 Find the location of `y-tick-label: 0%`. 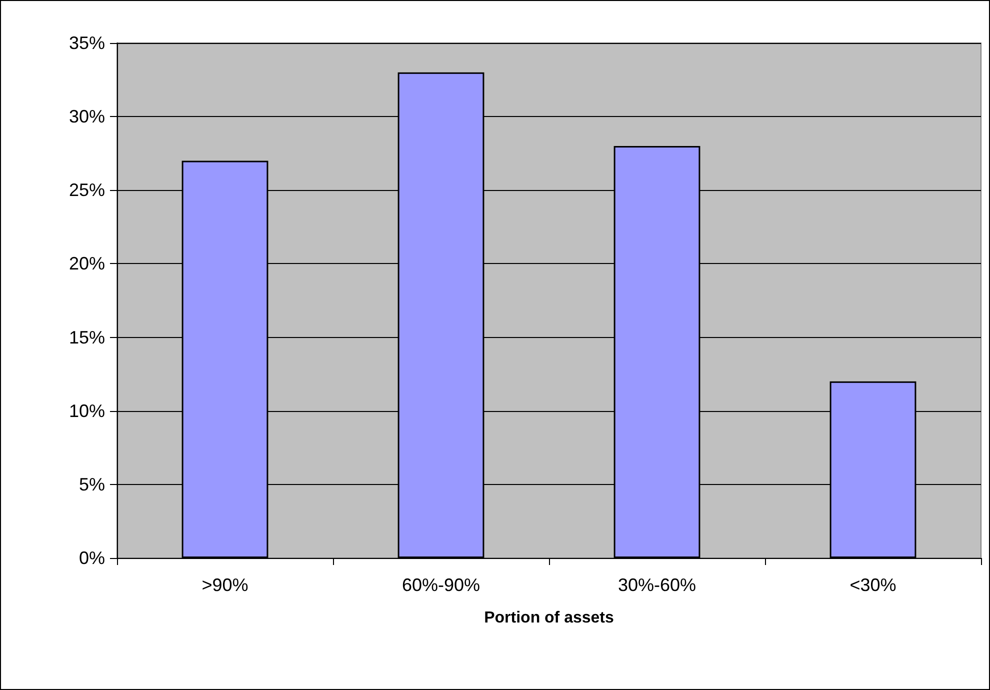

y-tick-label: 0% is located at coordinates (91, 558).